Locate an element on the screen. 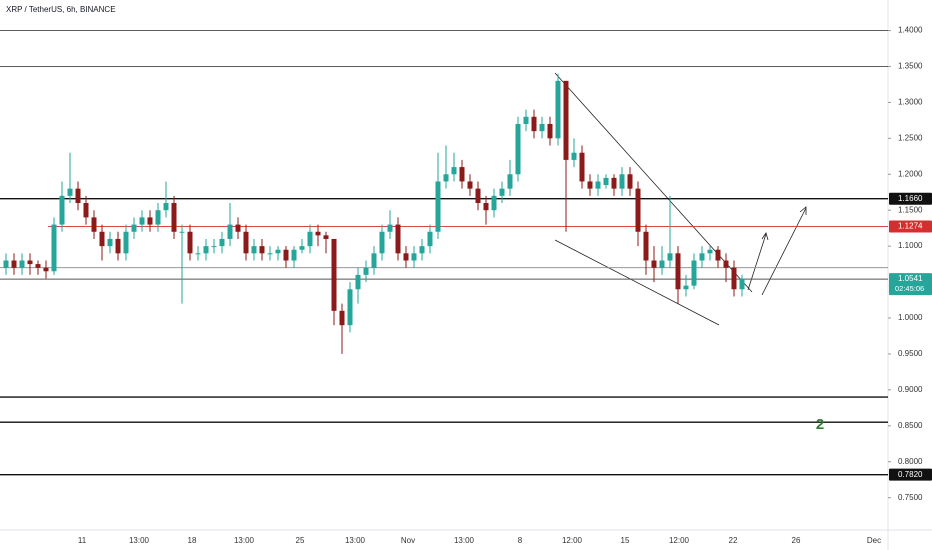 The height and width of the screenshot is (550, 932). x-tick-label: 12:00 is located at coordinates (572, 540).